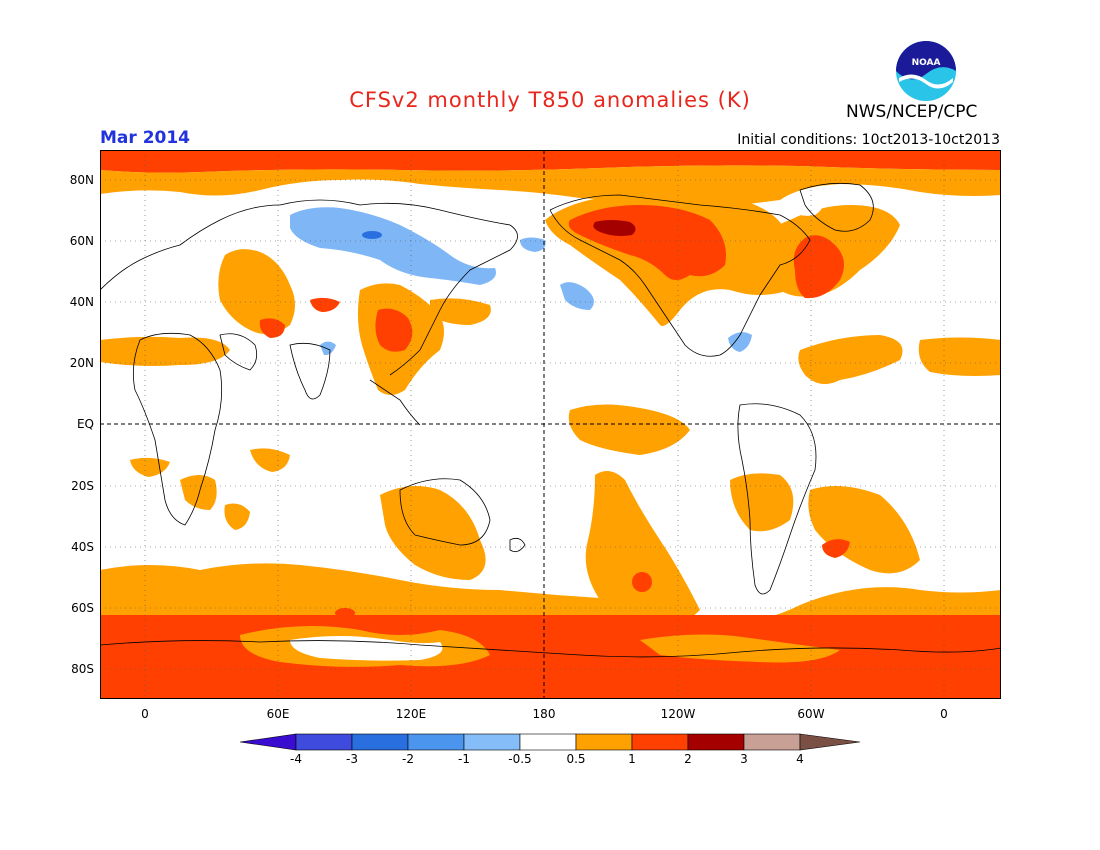  I want to click on australia-orange, so click(433, 533).